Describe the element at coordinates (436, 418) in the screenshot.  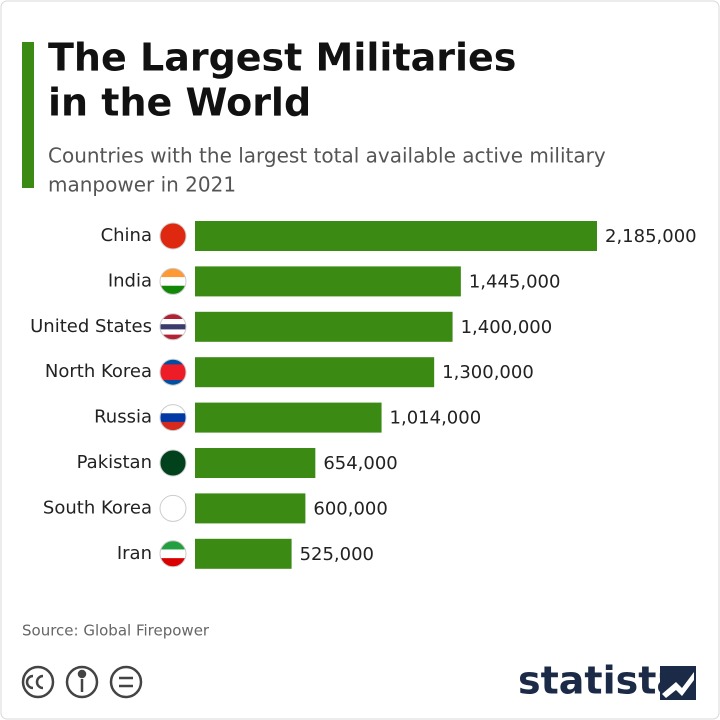
I see `value-label: 1,014,000` at that location.